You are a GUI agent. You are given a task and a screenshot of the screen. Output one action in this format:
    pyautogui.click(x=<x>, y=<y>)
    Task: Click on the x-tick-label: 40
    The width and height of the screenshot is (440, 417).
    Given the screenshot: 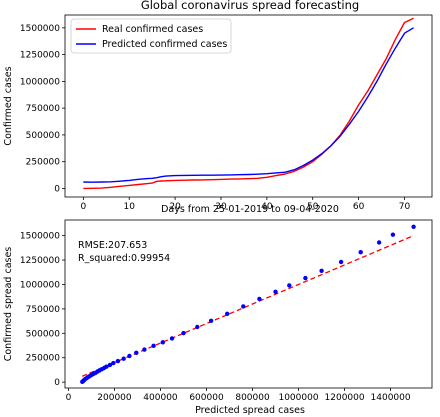 What is the action you would take?
    pyautogui.click(x=267, y=207)
    